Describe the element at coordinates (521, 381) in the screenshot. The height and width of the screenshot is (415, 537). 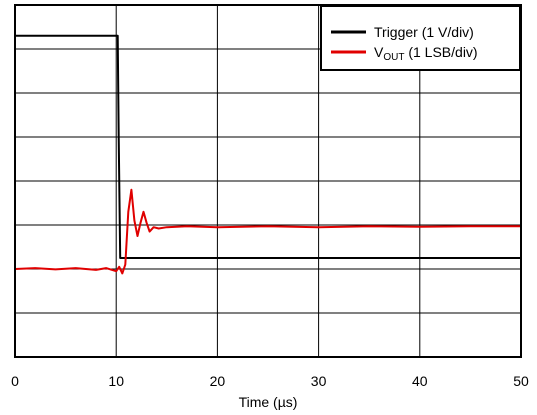
I see `x-tick-label: 50` at that location.